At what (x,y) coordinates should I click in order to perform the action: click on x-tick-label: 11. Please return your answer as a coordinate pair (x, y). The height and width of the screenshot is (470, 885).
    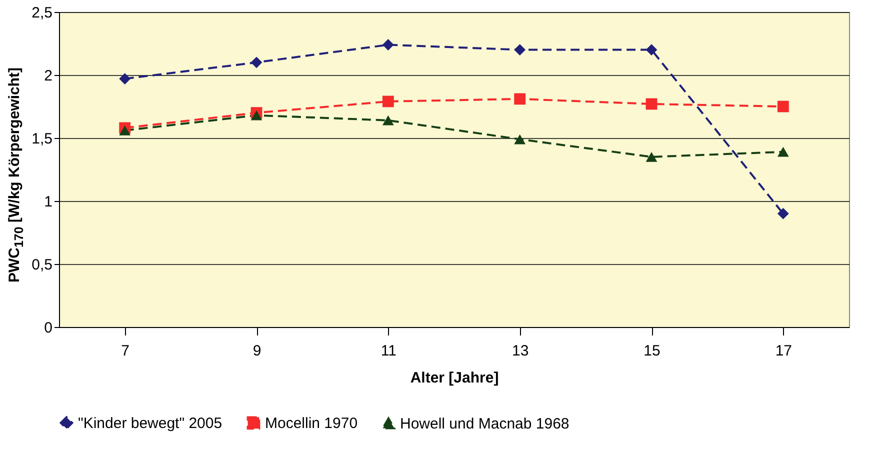
    Looking at the image, I should click on (388, 351).